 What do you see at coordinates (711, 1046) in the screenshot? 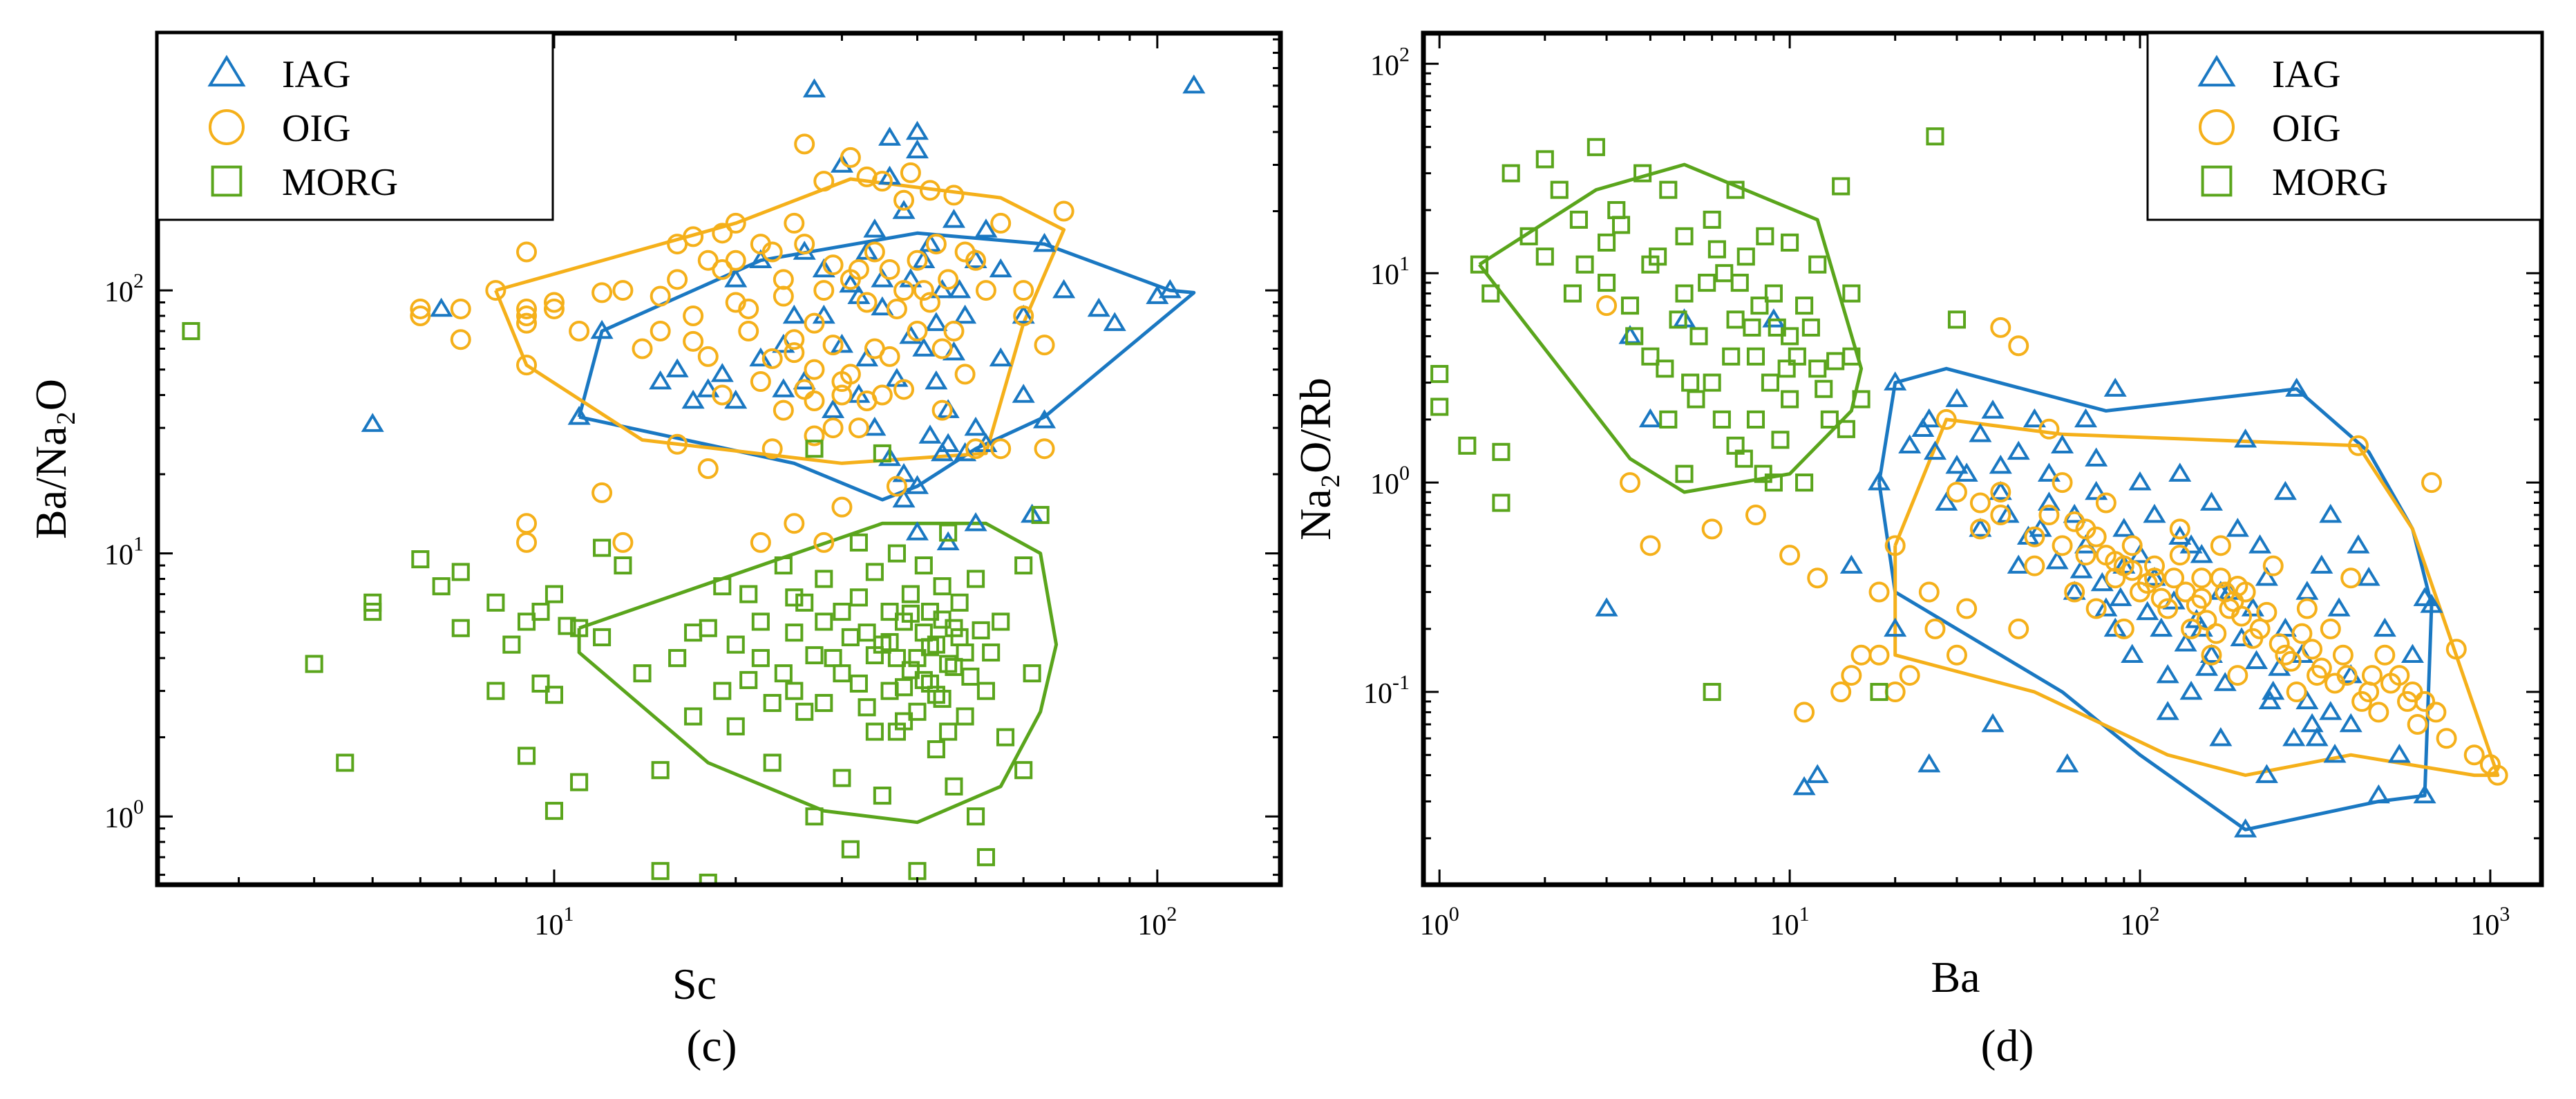
I see `panel-label: (c)` at bounding box center [711, 1046].